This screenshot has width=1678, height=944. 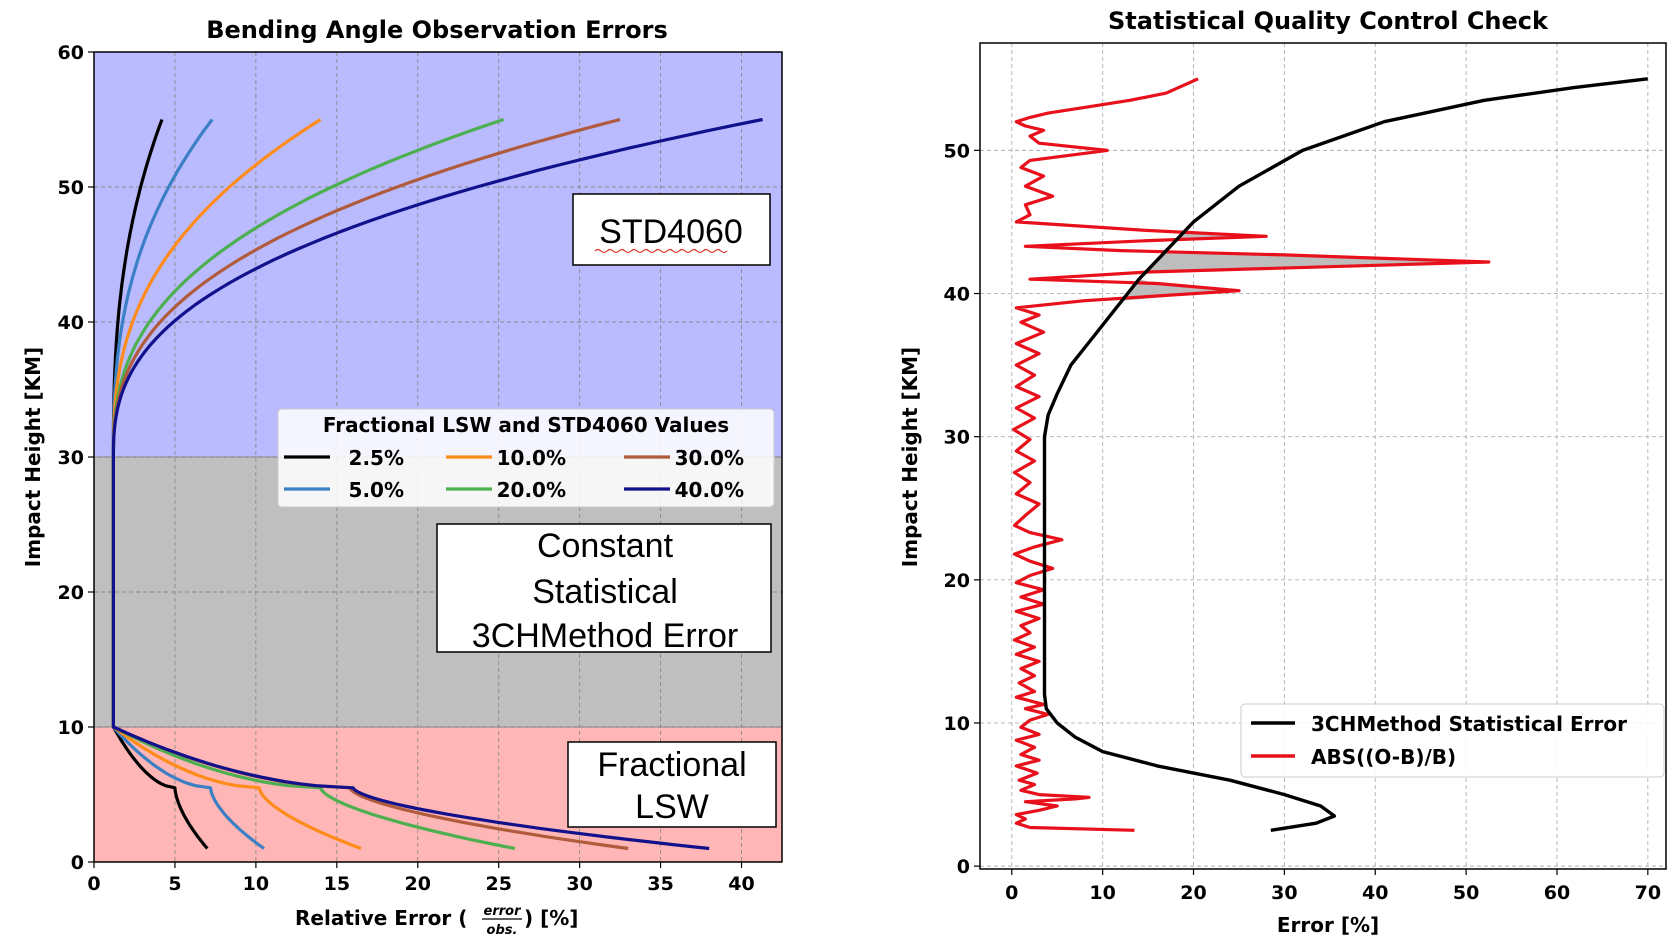 I want to click on left-y-ticks: 0 10 20 30 40 50 60, so click(x=76, y=458).